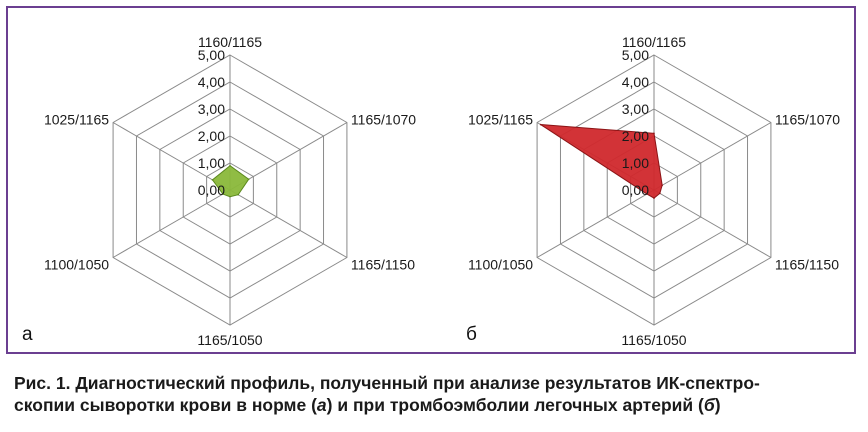 This screenshot has height=432, width=868. I want to click on panel-label-b: б, so click(471, 334).